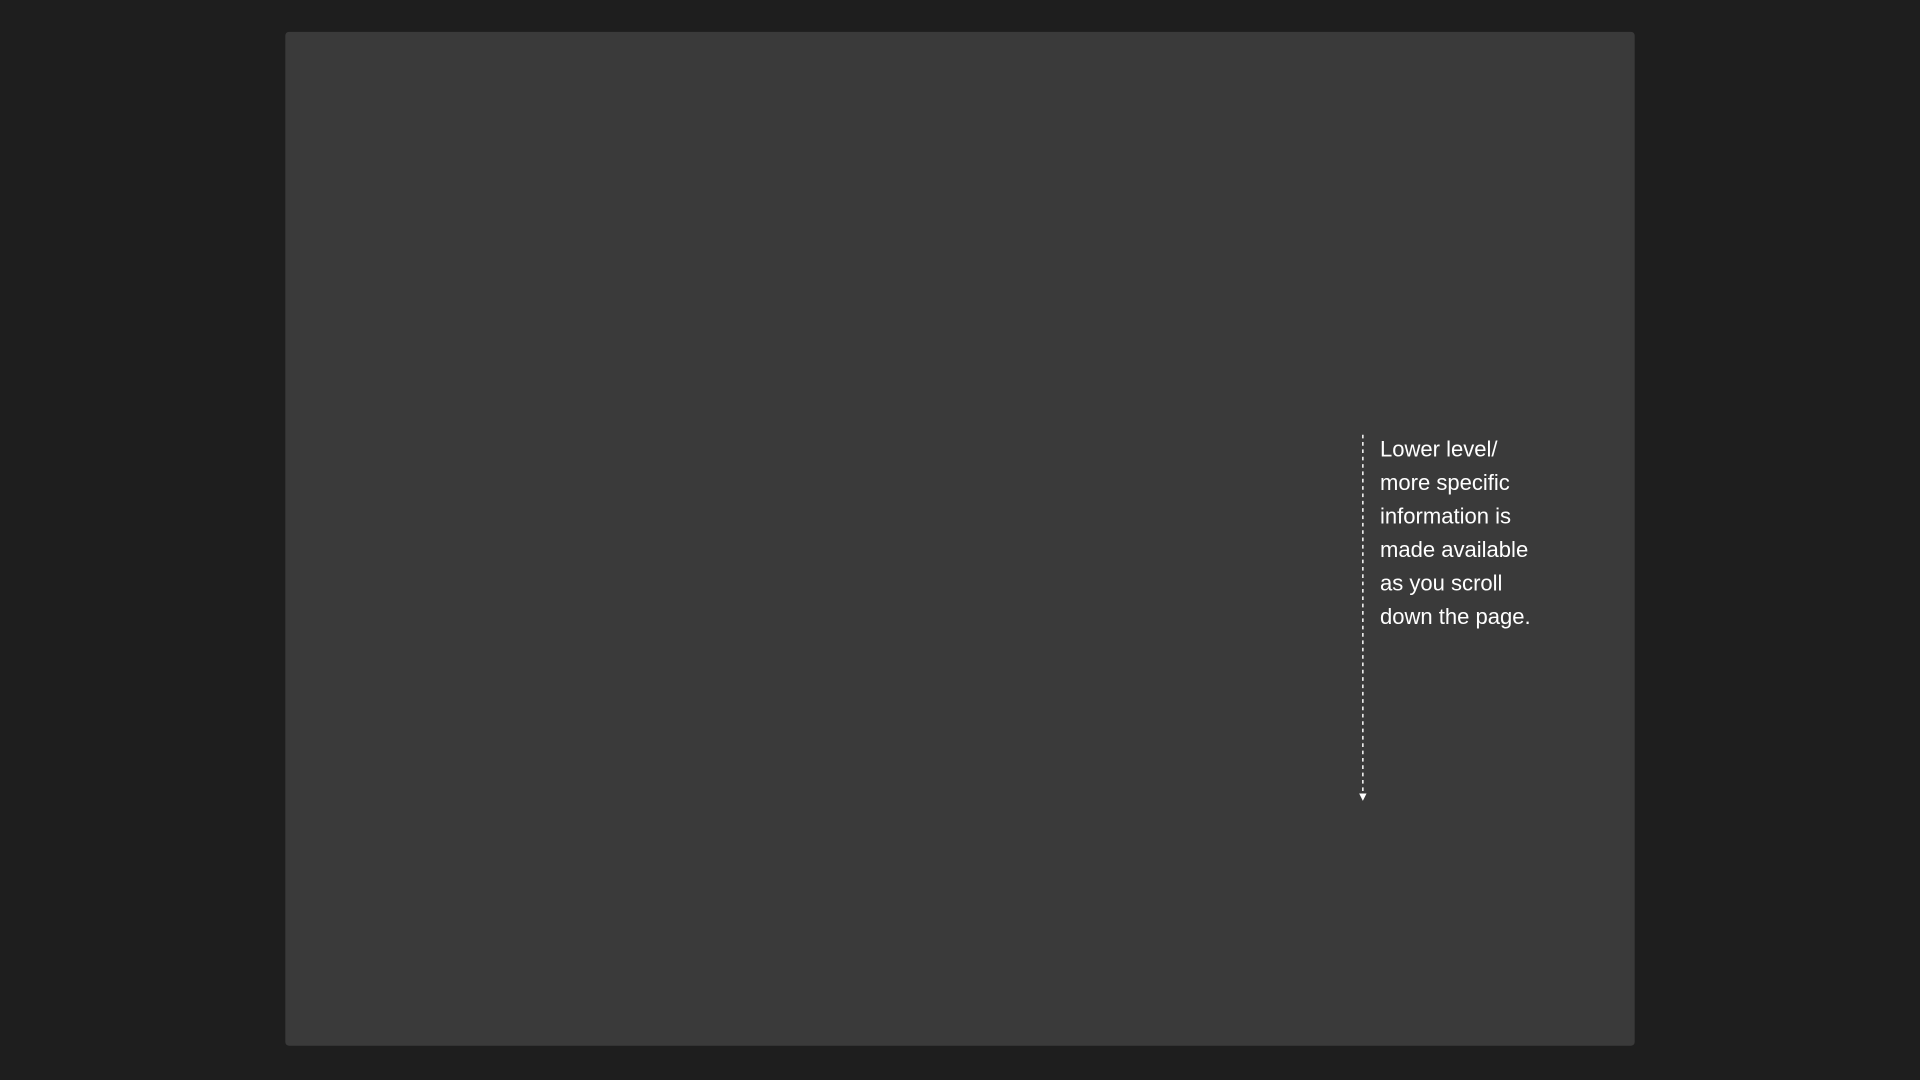  I want to click on annotation-text: more specific, so click(1445, 482).